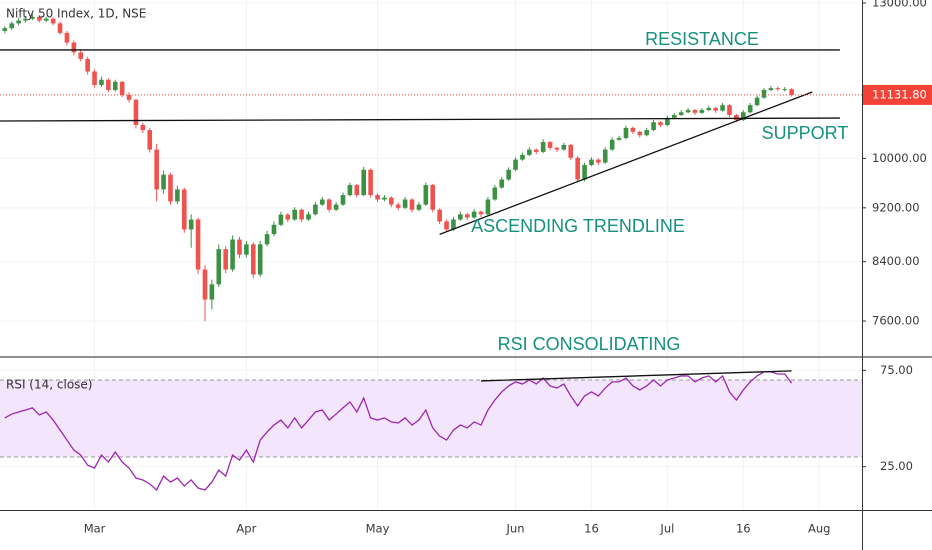 Image resolution: width=932 pixels, height=550 pixels. What do you see at coordinates (515, 529) in the screenshot?
I see `x-tick-label: Jun` at bounding box center [515, 529].